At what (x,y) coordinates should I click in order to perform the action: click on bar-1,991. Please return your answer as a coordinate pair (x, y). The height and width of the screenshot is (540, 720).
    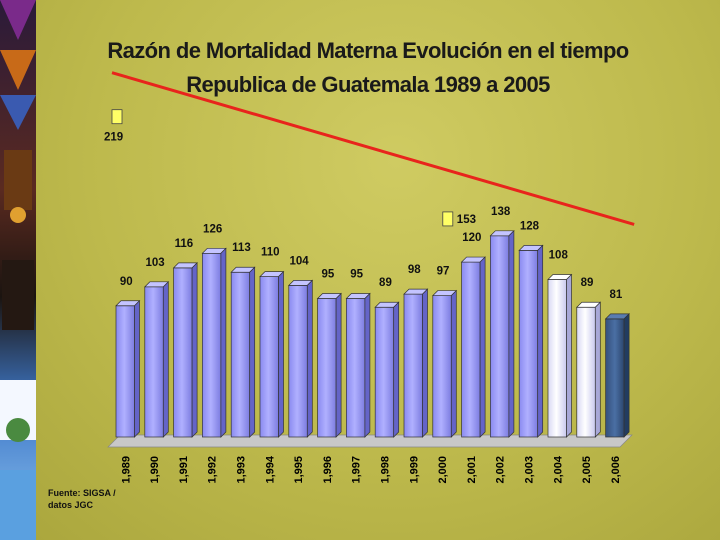
    Looking at the image, I should click on (185, 350).